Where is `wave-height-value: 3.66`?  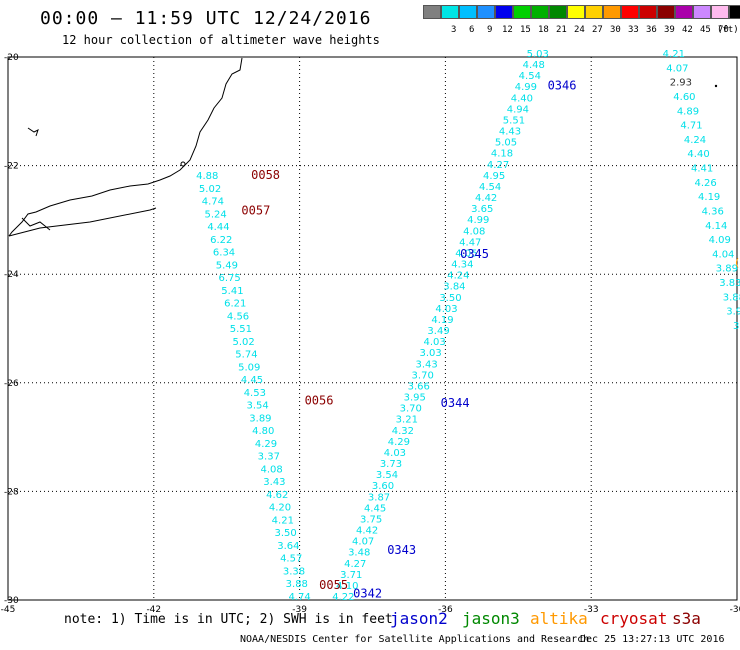
wave-height-value: 3.66 is located at coordinates (419, 386).